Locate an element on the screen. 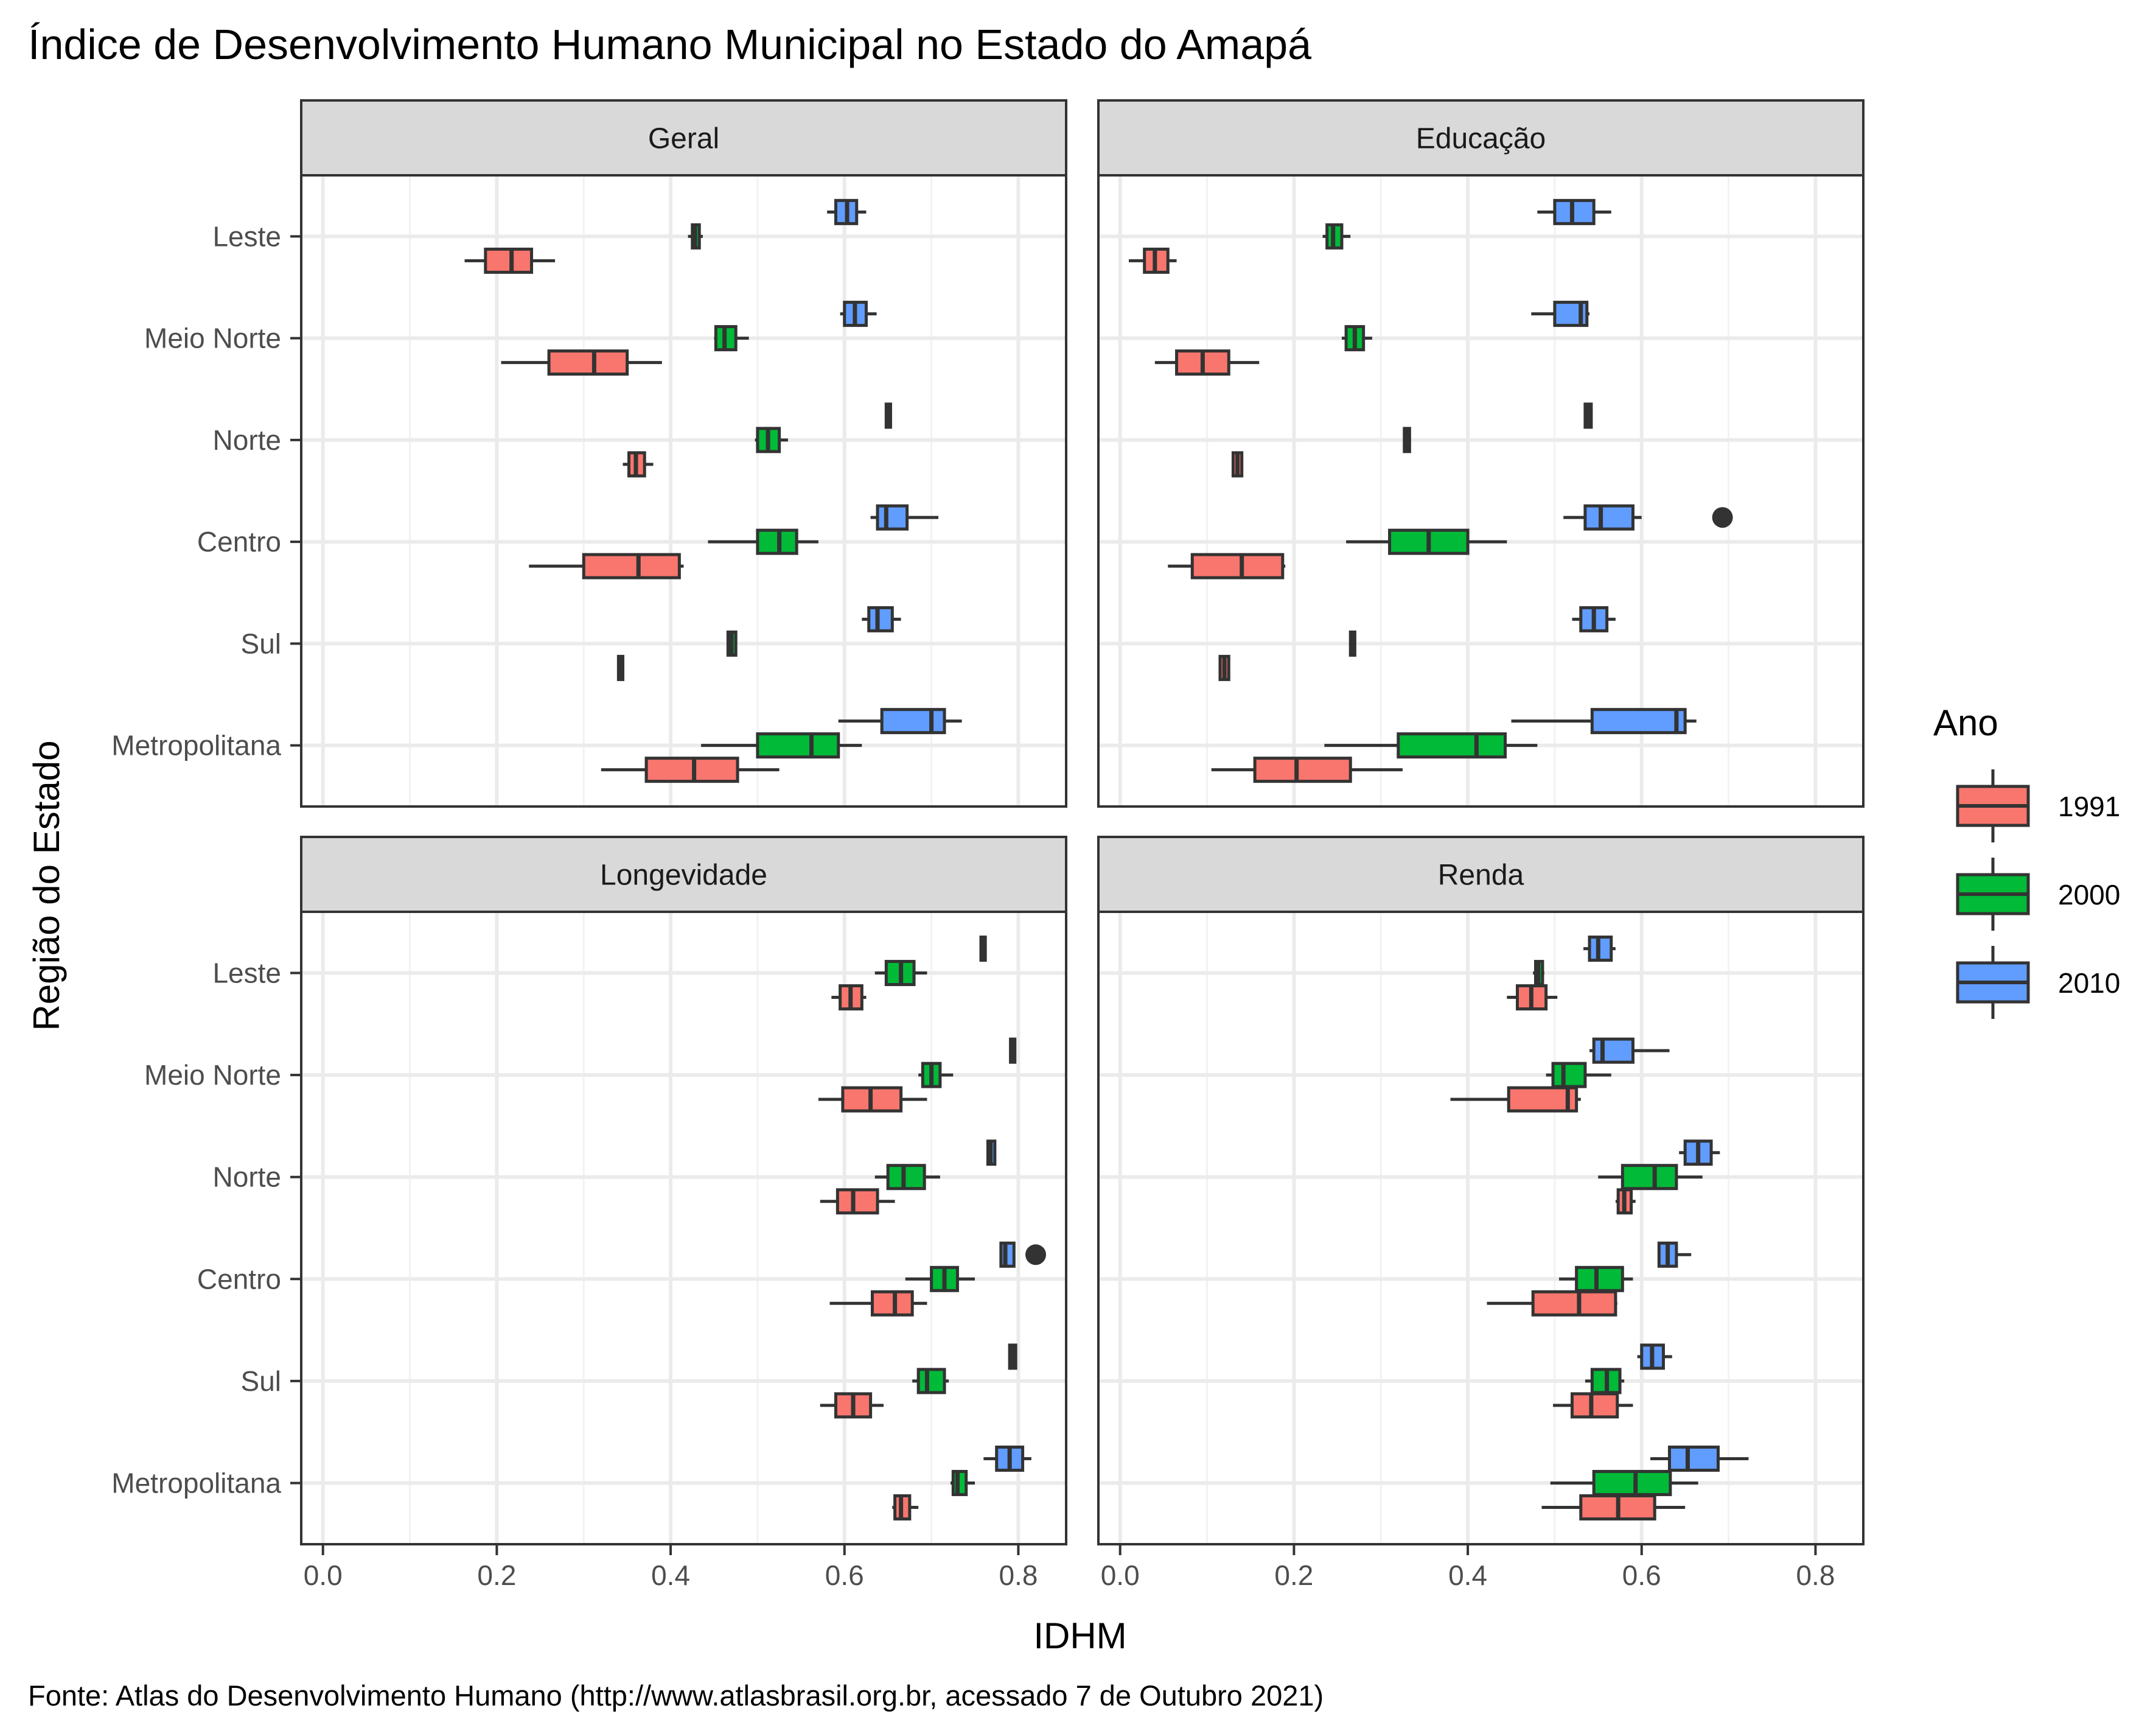 This screenshot has width=2156, height=1725. box-educacao-norte-1991 is located at coordinates (1238, 464).